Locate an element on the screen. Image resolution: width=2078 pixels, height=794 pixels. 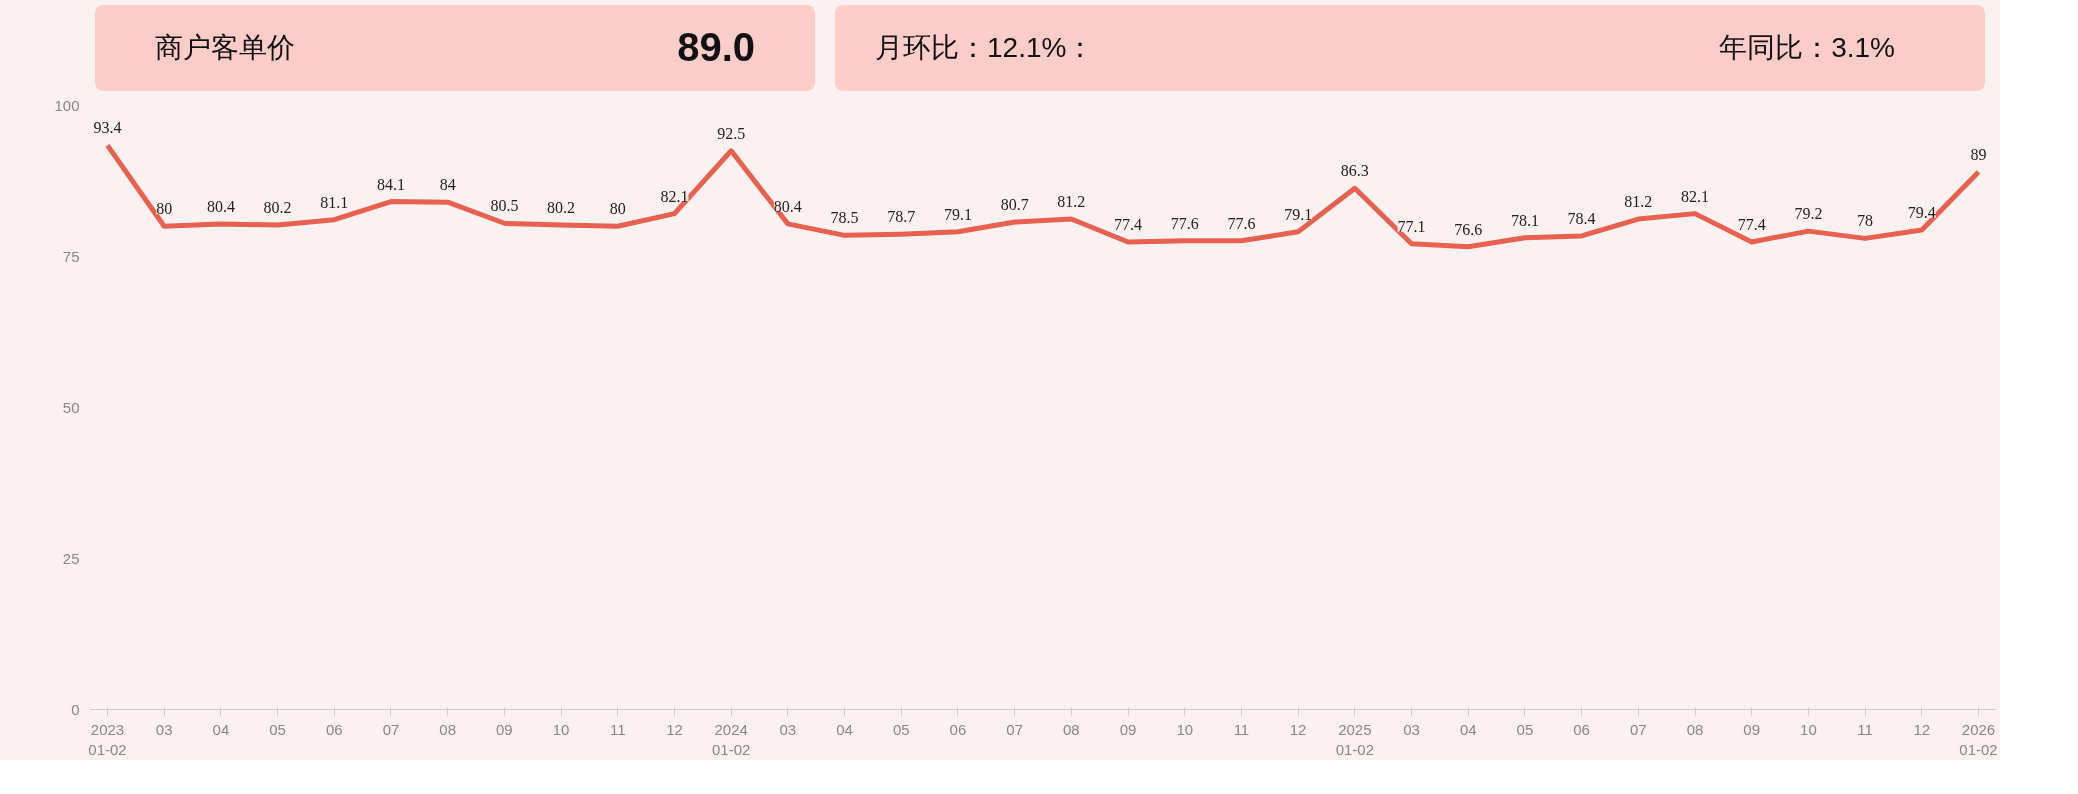
y-tick-label: 100 is located at coordinates (67, 105).